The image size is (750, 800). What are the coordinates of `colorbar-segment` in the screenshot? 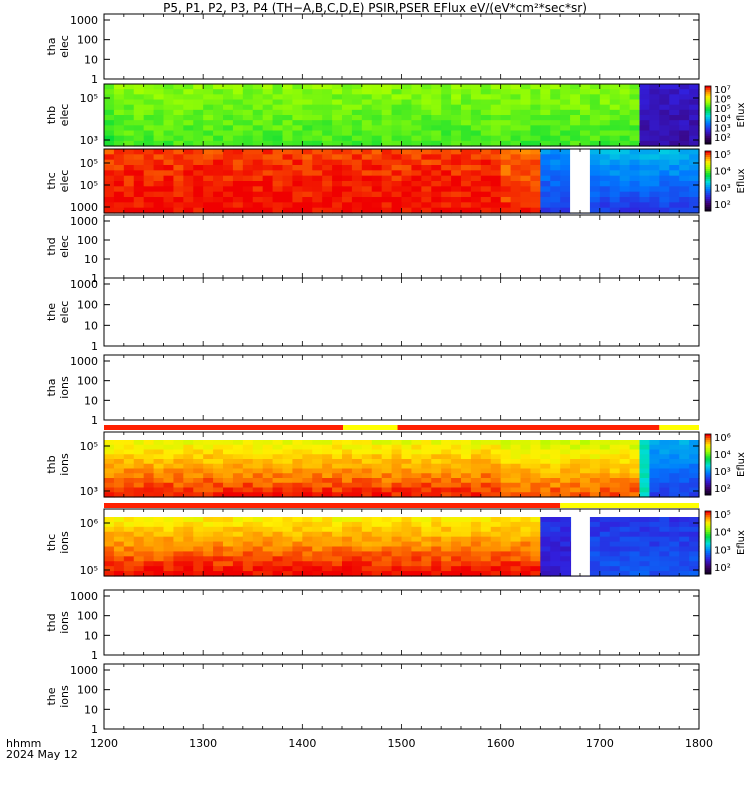 It's located at (708, 186).